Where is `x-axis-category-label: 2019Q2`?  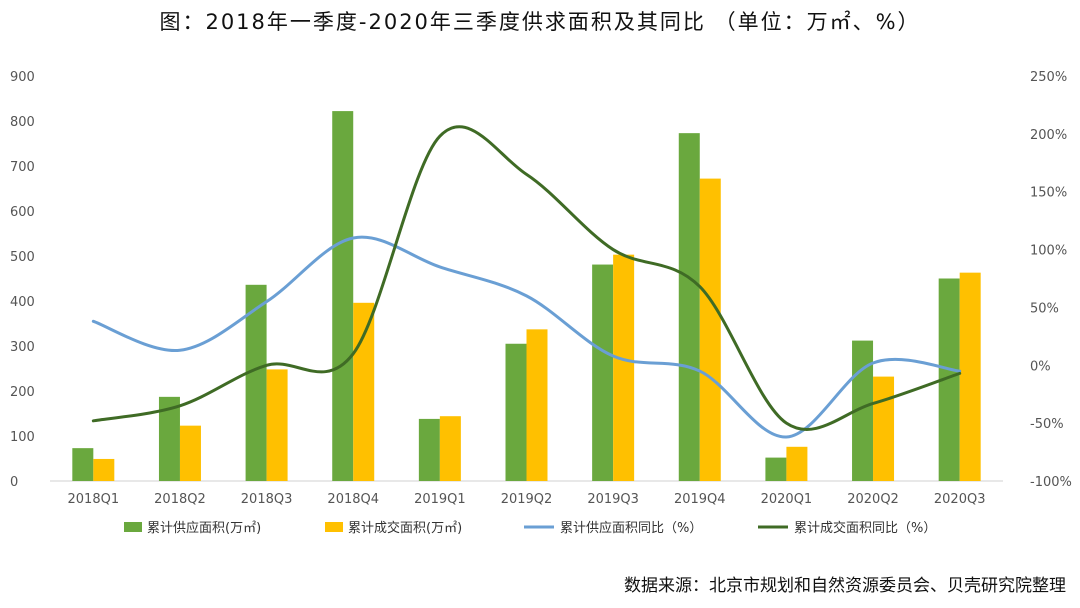 x-axis-category-label: 2019Q2 is located at coordinates (527, 499).